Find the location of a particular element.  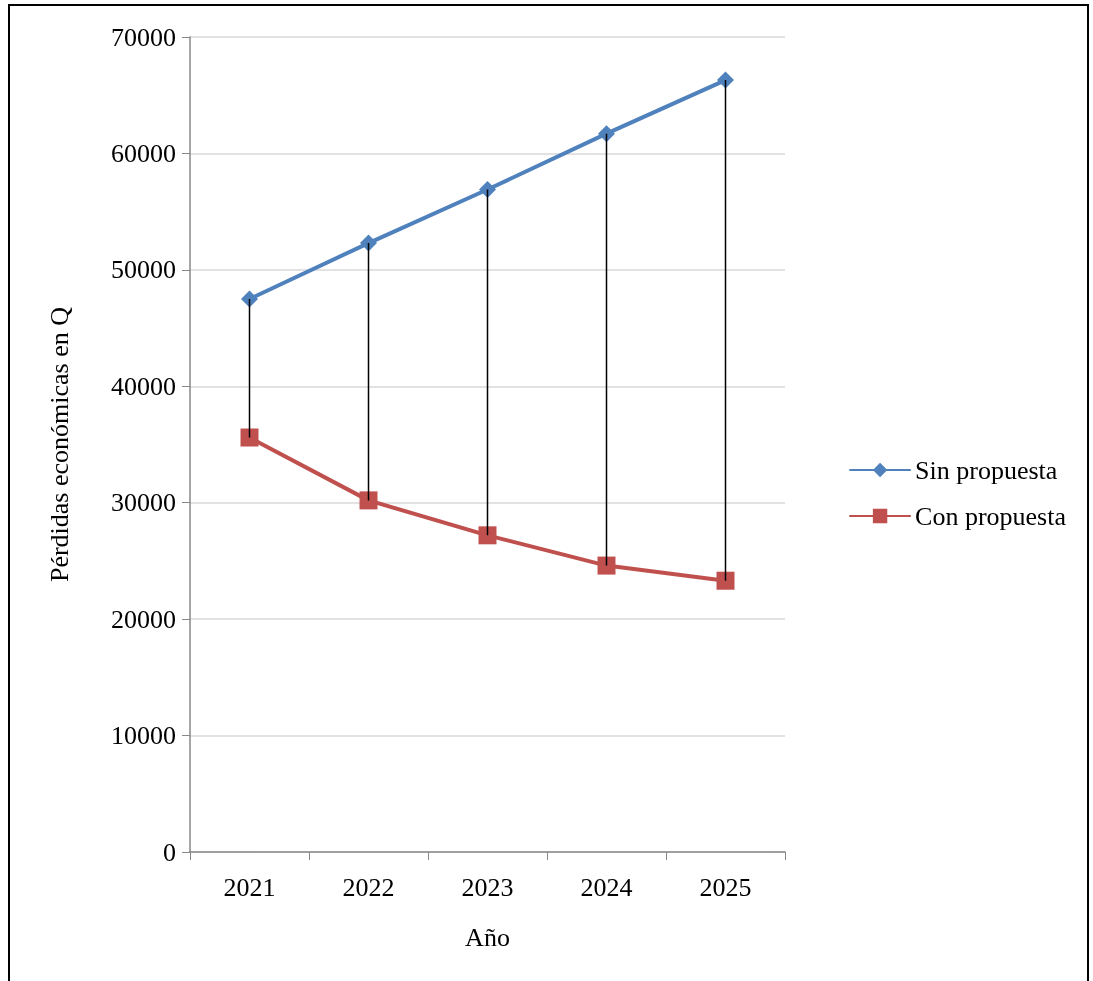

y-tick-label: 20000 is located at coordinates (143, 619).